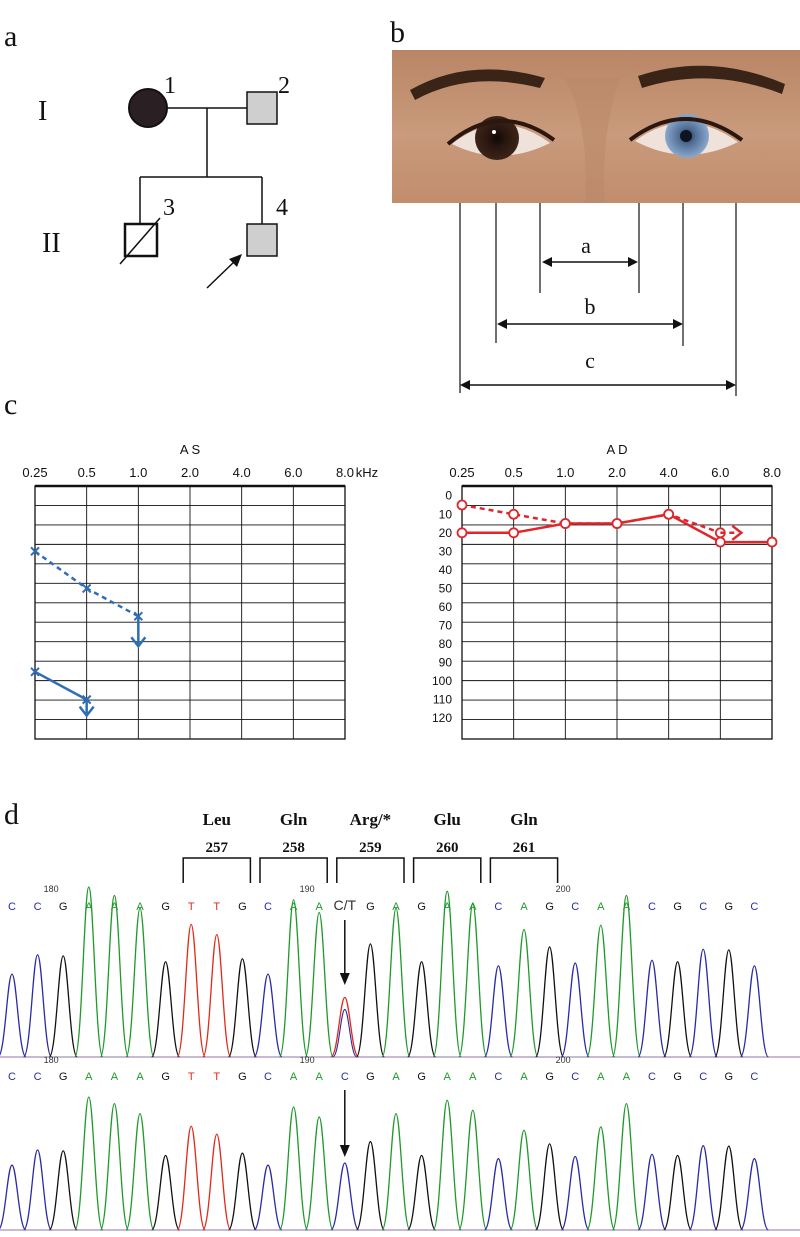 This screenshot has width=800, height=1237. What do you see at coordinates (11, 36) in the screenshot?
I see `panel-letter-a: a` at bounding box center [11, 36].